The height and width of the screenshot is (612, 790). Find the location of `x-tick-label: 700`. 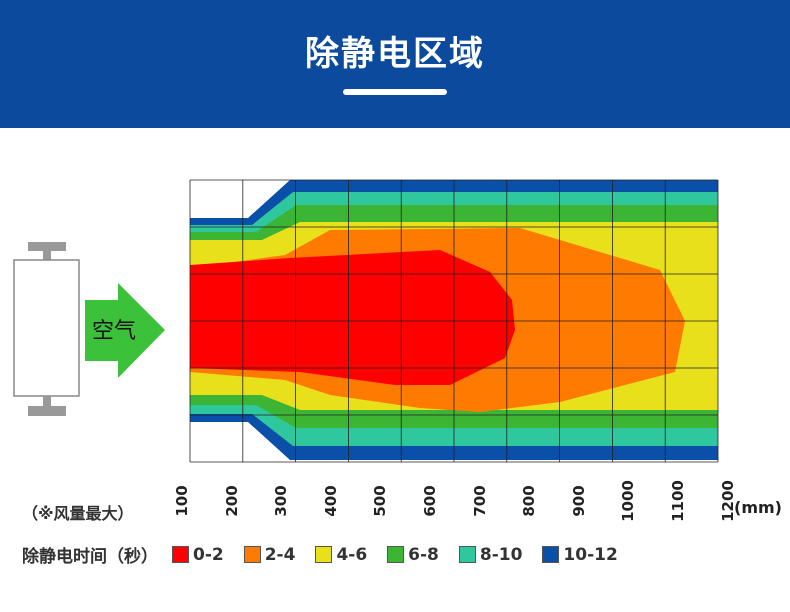

x-tick-label: 700 is located at coordinates (479, 501).